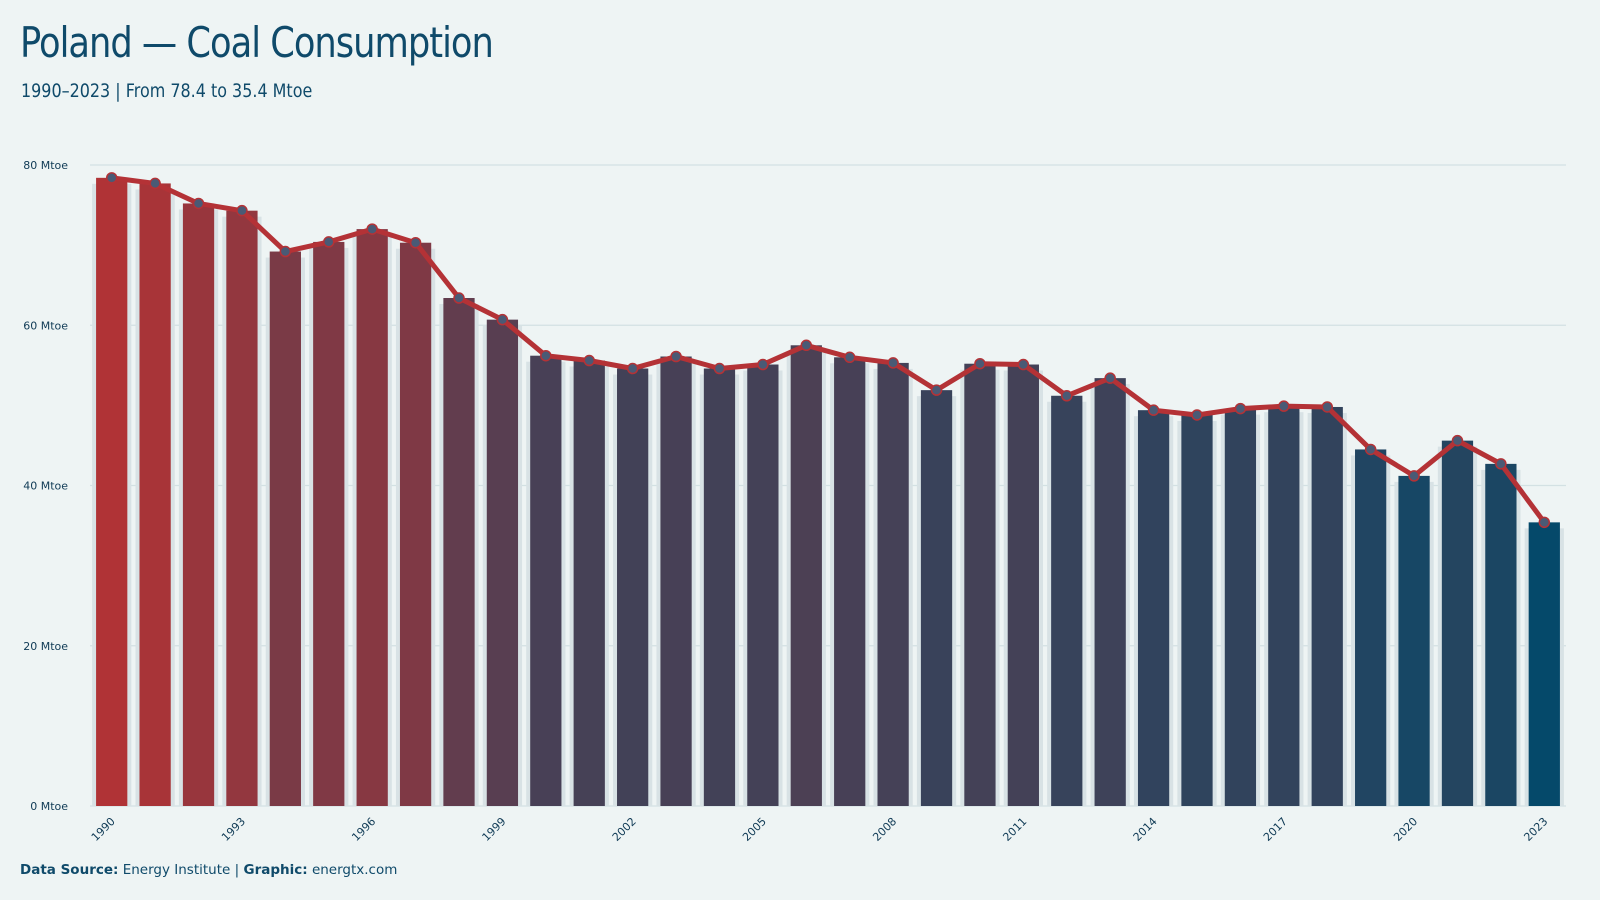 The height and width of the screenshot is (900, 1600). Describe the element at coordinates (1275, 829) in the screenshot. I see `x-tick-label: 2017` at that location.